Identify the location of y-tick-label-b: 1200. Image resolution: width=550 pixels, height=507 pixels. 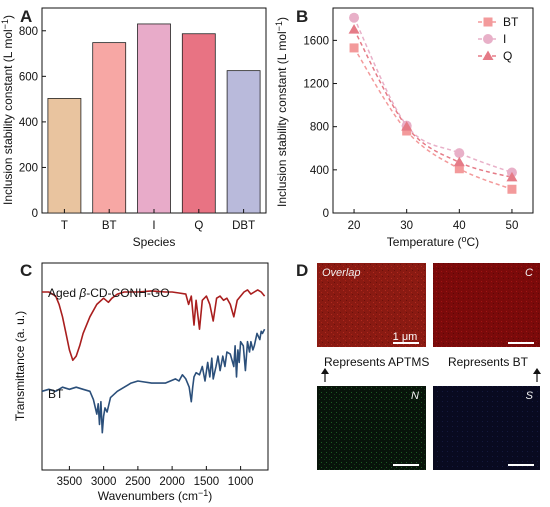
(316, 85).